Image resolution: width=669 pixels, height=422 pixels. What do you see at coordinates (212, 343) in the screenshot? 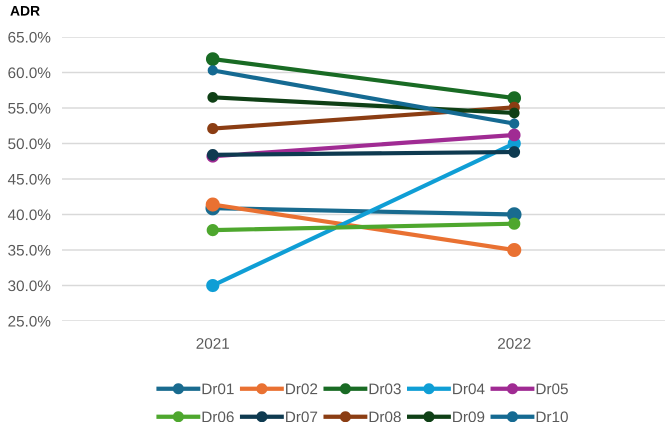
I see `x-tick-label: 2021` at bounding box center [212, 343].